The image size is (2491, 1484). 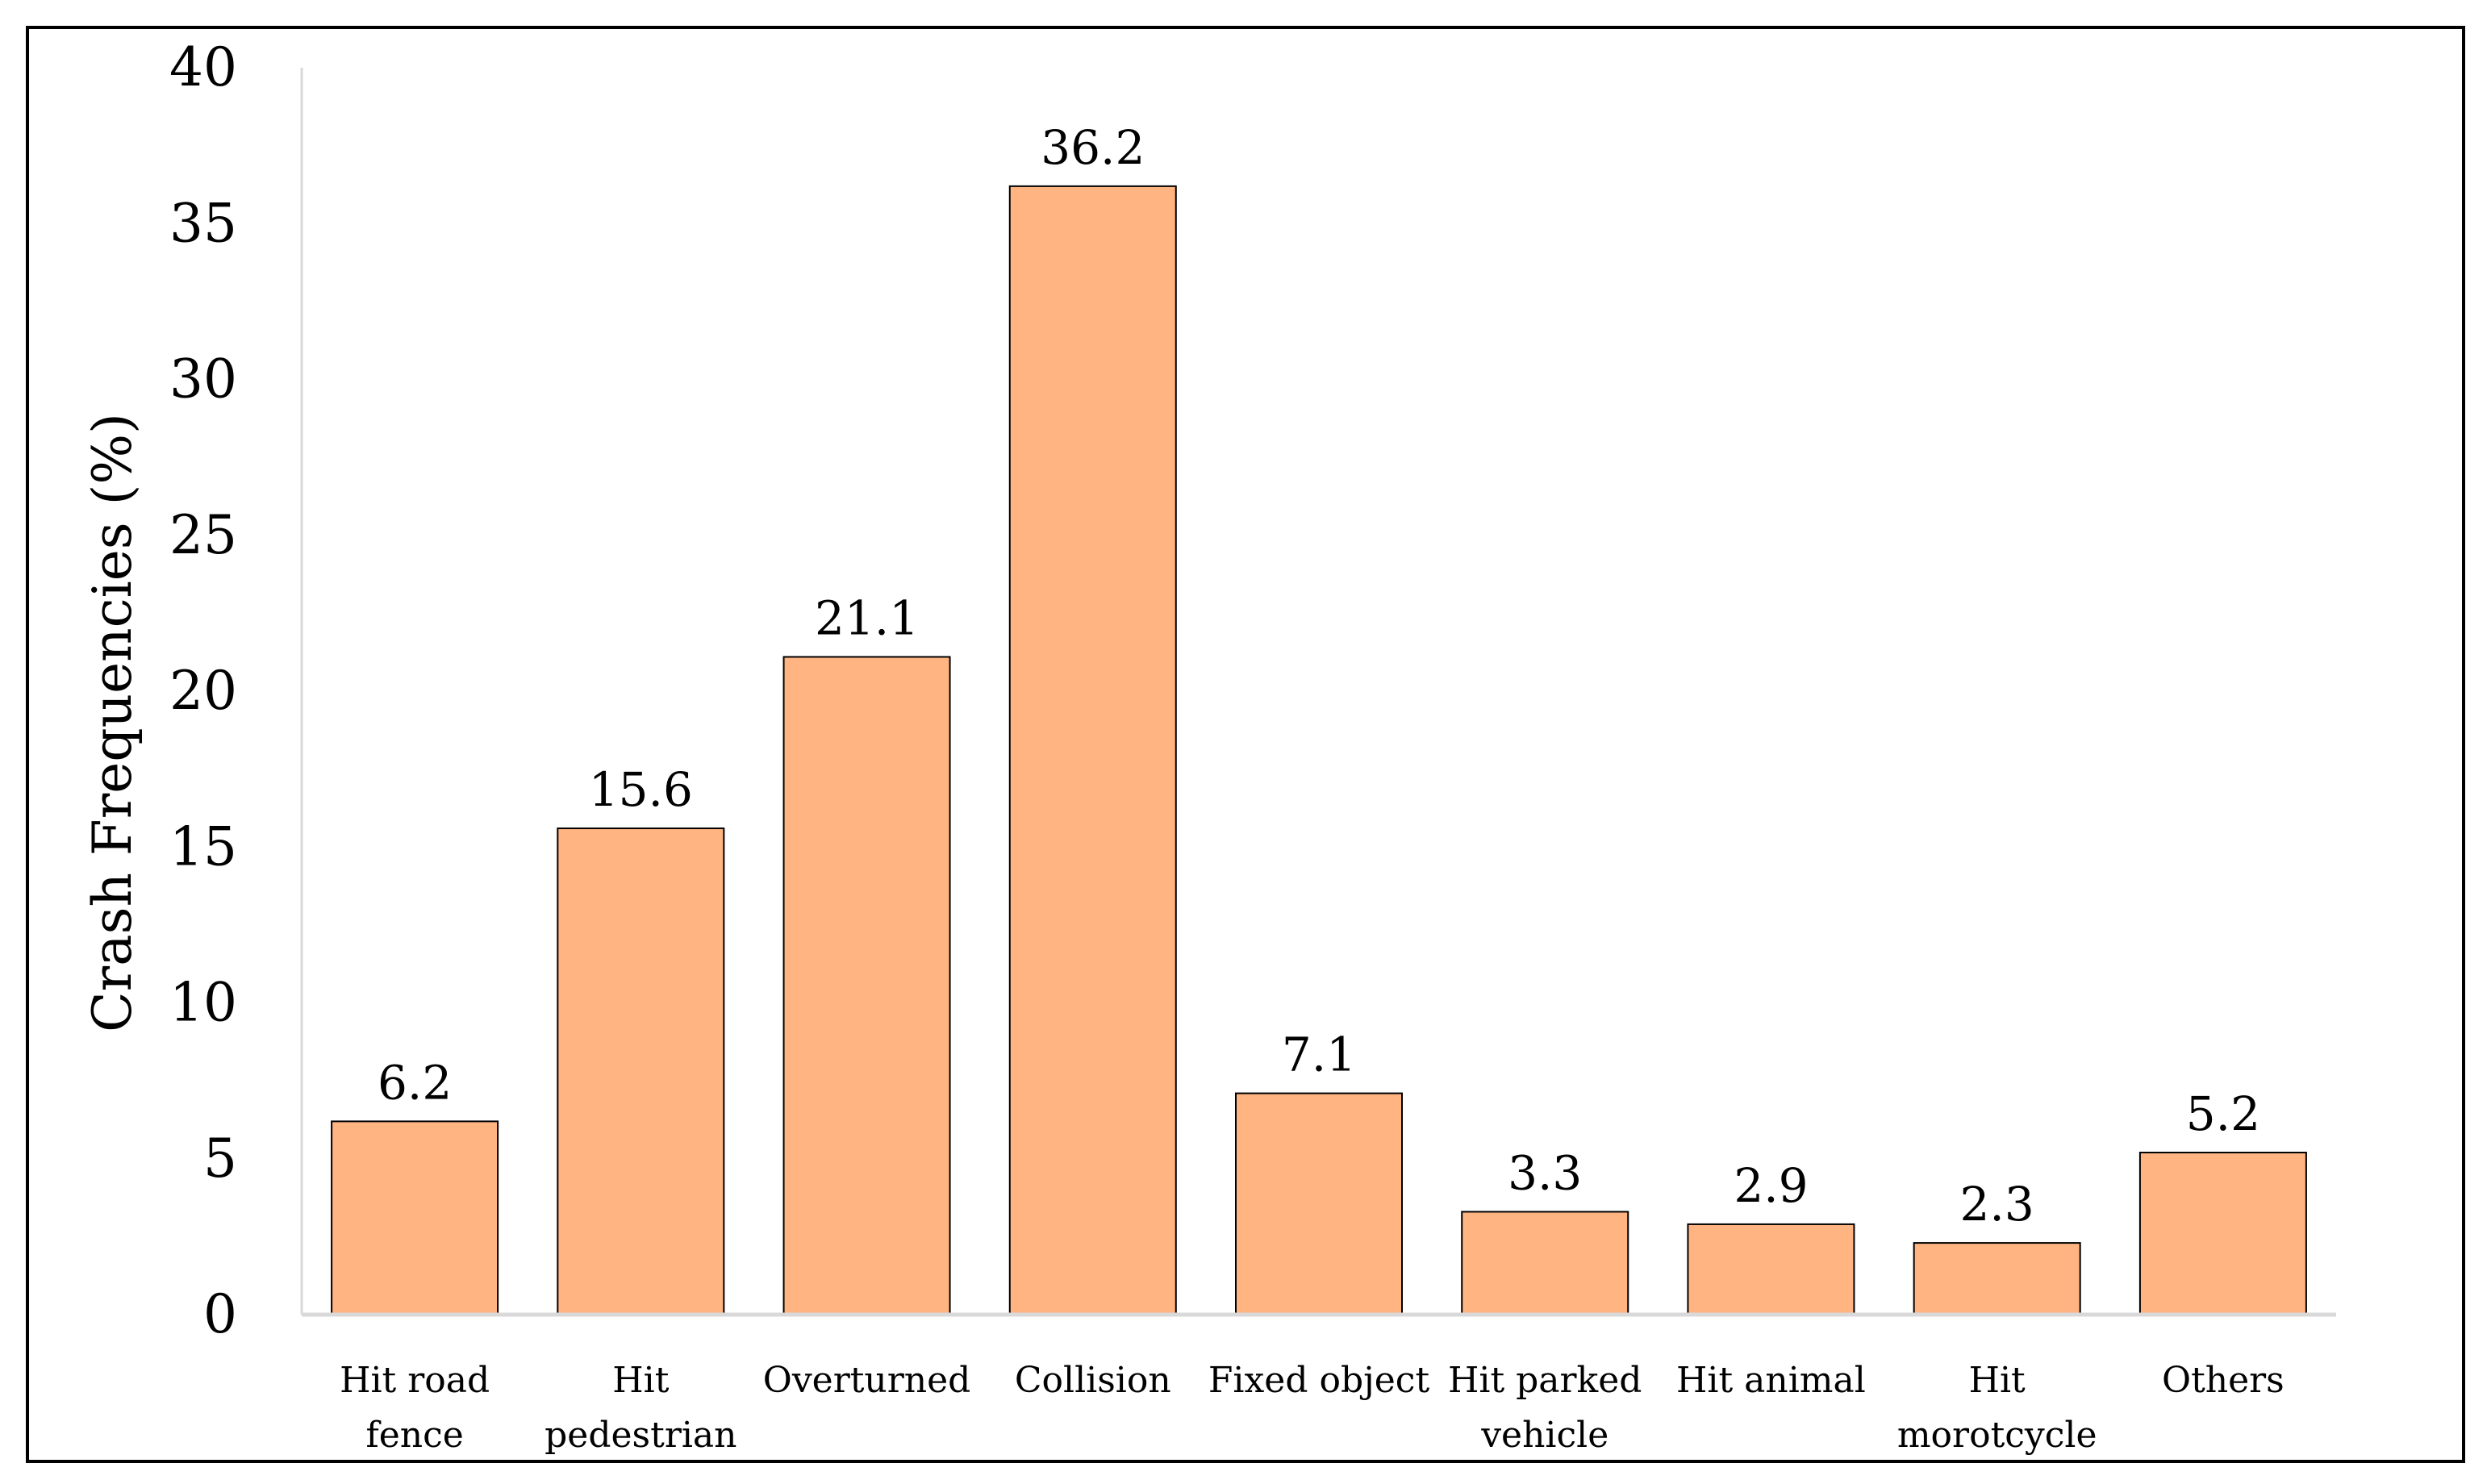 I want to click on y-tick-label: 25, so click(x=203, y=535).